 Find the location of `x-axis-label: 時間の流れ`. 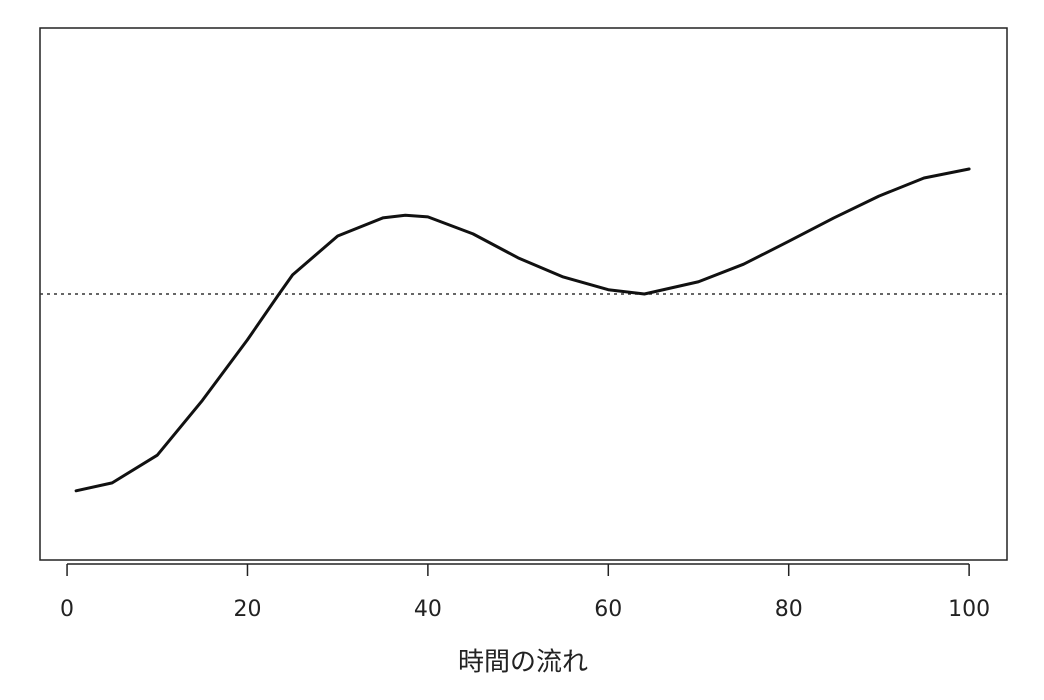

x-axis-label: 時間の流れ is located at coordinates (523, 663).